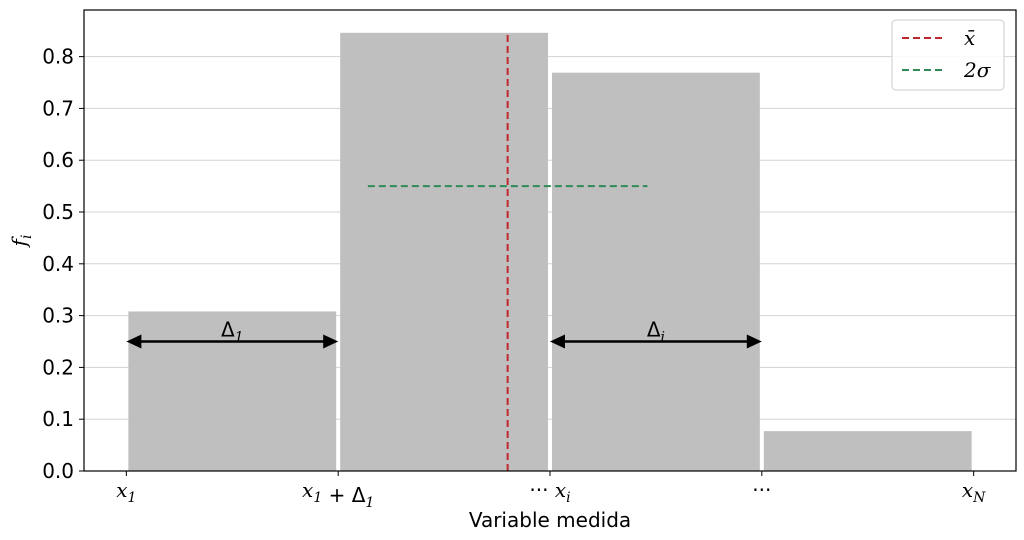 The image size is (1024, 540). I want to click on x-tick-label: ··· xi, so click(549, 492).